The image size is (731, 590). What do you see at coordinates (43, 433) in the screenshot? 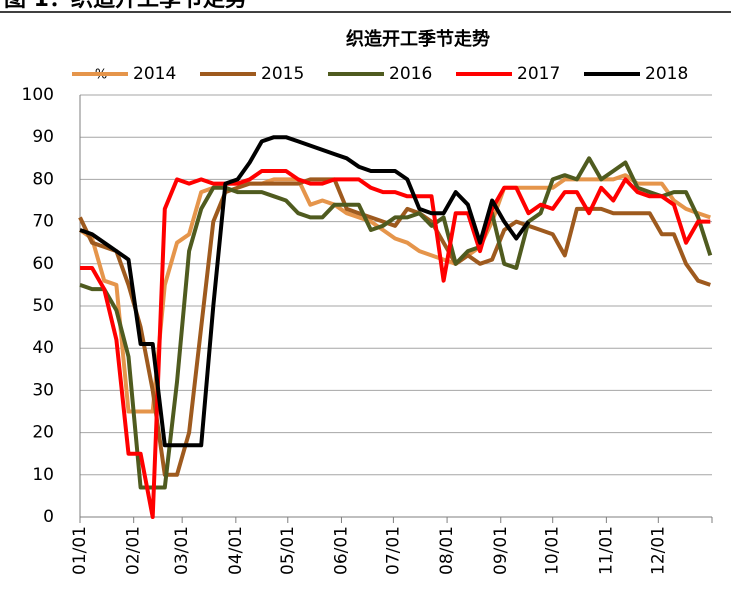
I see `y-tick-label: 20` at bounding box center [43, 433].